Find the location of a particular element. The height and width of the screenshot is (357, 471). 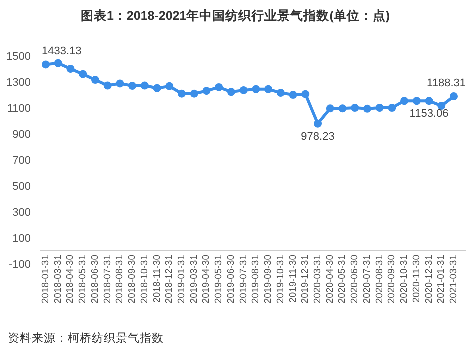

x-tick-label: 2020-07-31 is located at coordinates (367, 279).